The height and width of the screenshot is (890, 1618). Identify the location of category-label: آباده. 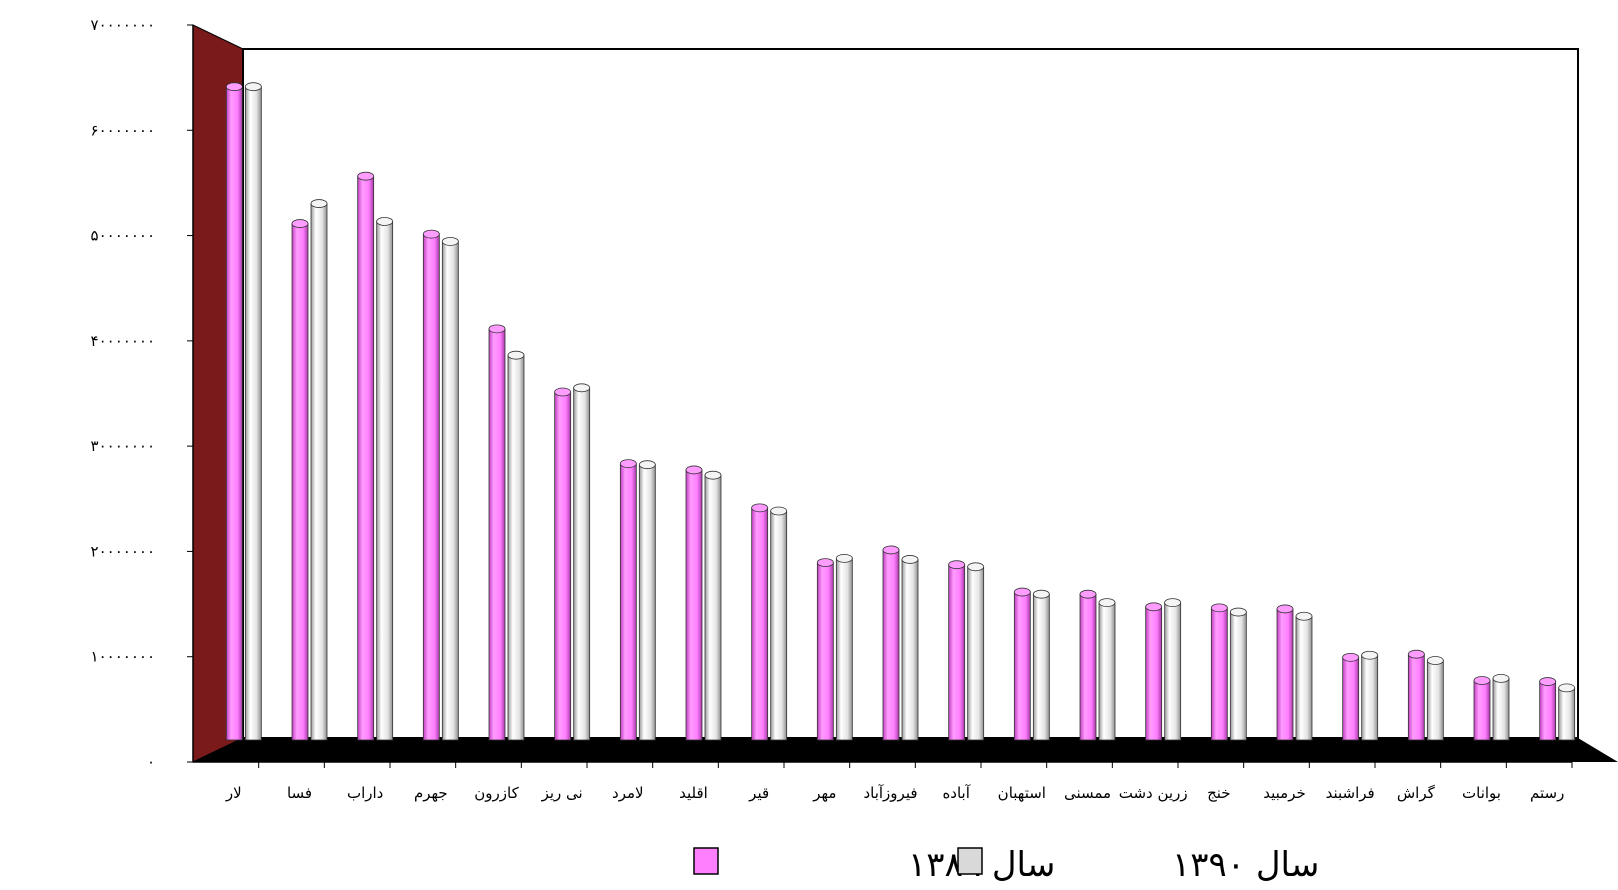
(956, 793).